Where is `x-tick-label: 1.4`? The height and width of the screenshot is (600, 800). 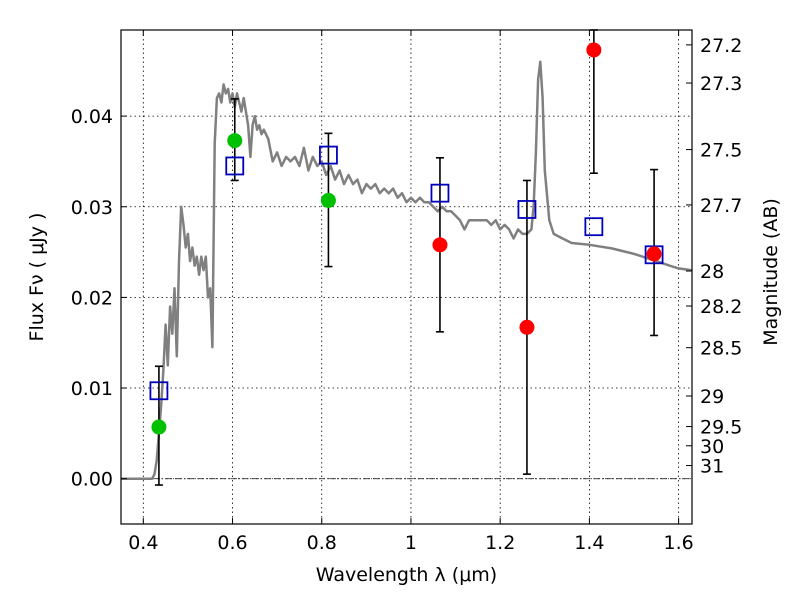 x-tick-label: 1.4 is located at coordinates (589, 543).